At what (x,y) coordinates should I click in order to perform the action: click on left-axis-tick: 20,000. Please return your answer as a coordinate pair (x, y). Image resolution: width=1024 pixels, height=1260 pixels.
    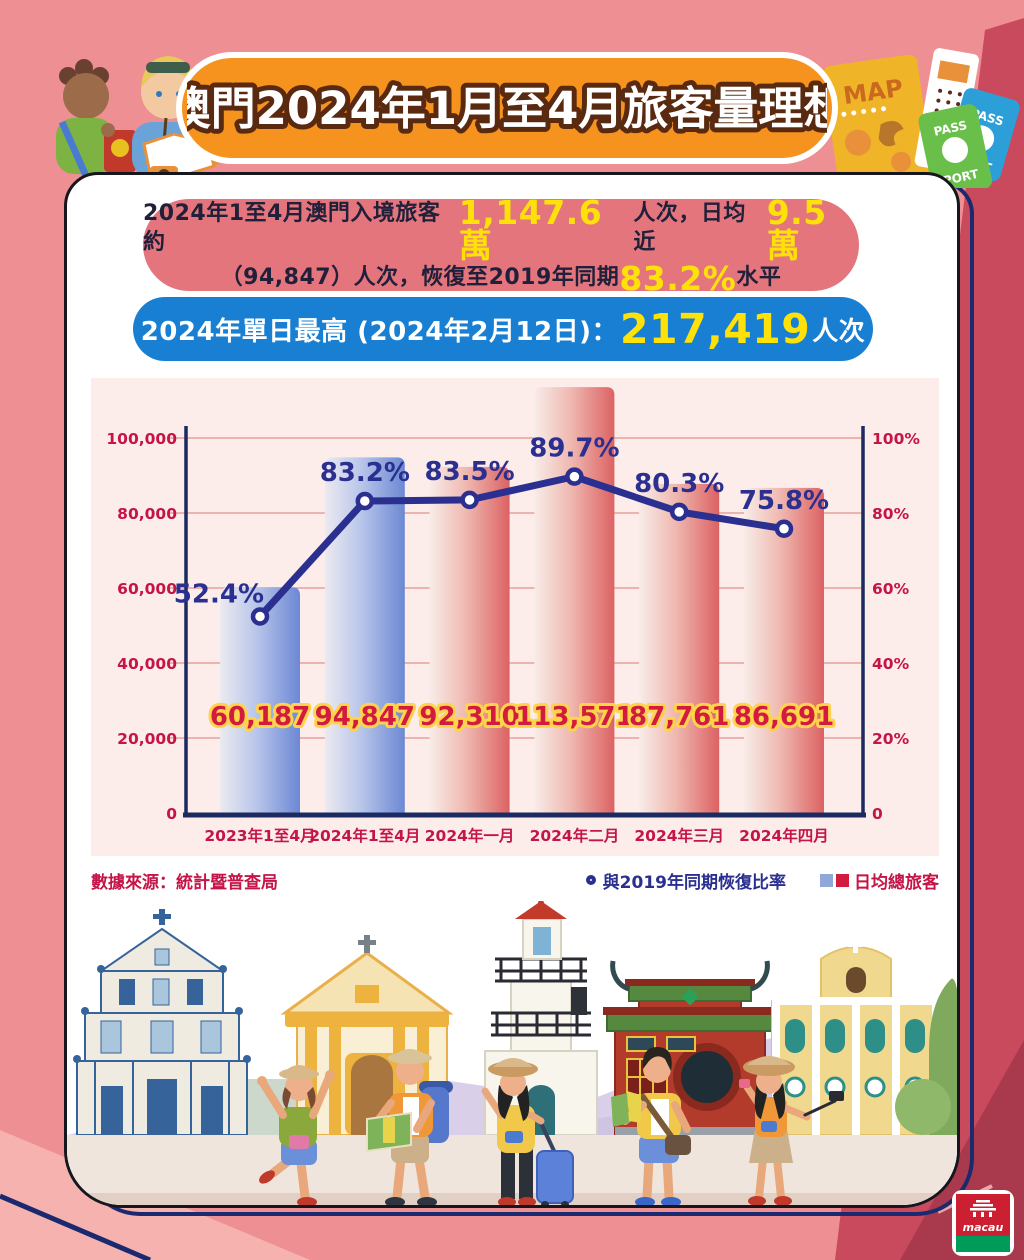
    Looking at the image, I should click on (147, 739).